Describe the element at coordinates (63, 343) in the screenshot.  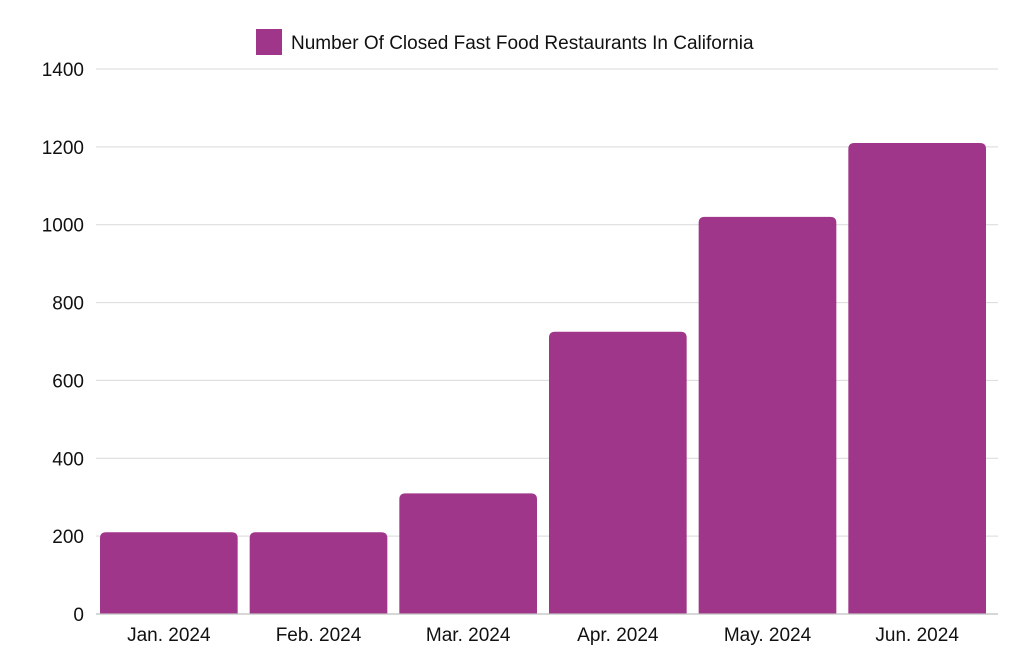
I see `y-axis-tick-labels: 0 200 400 600 800 1000 1200 1400` at that location.